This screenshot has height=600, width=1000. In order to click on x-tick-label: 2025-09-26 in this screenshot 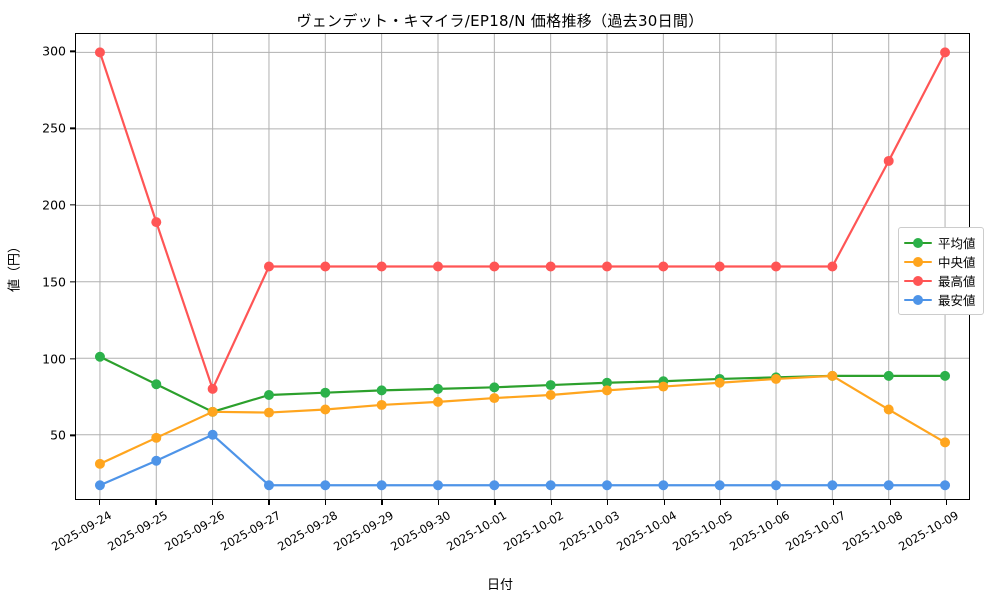, I will do `click(194, 531)`.